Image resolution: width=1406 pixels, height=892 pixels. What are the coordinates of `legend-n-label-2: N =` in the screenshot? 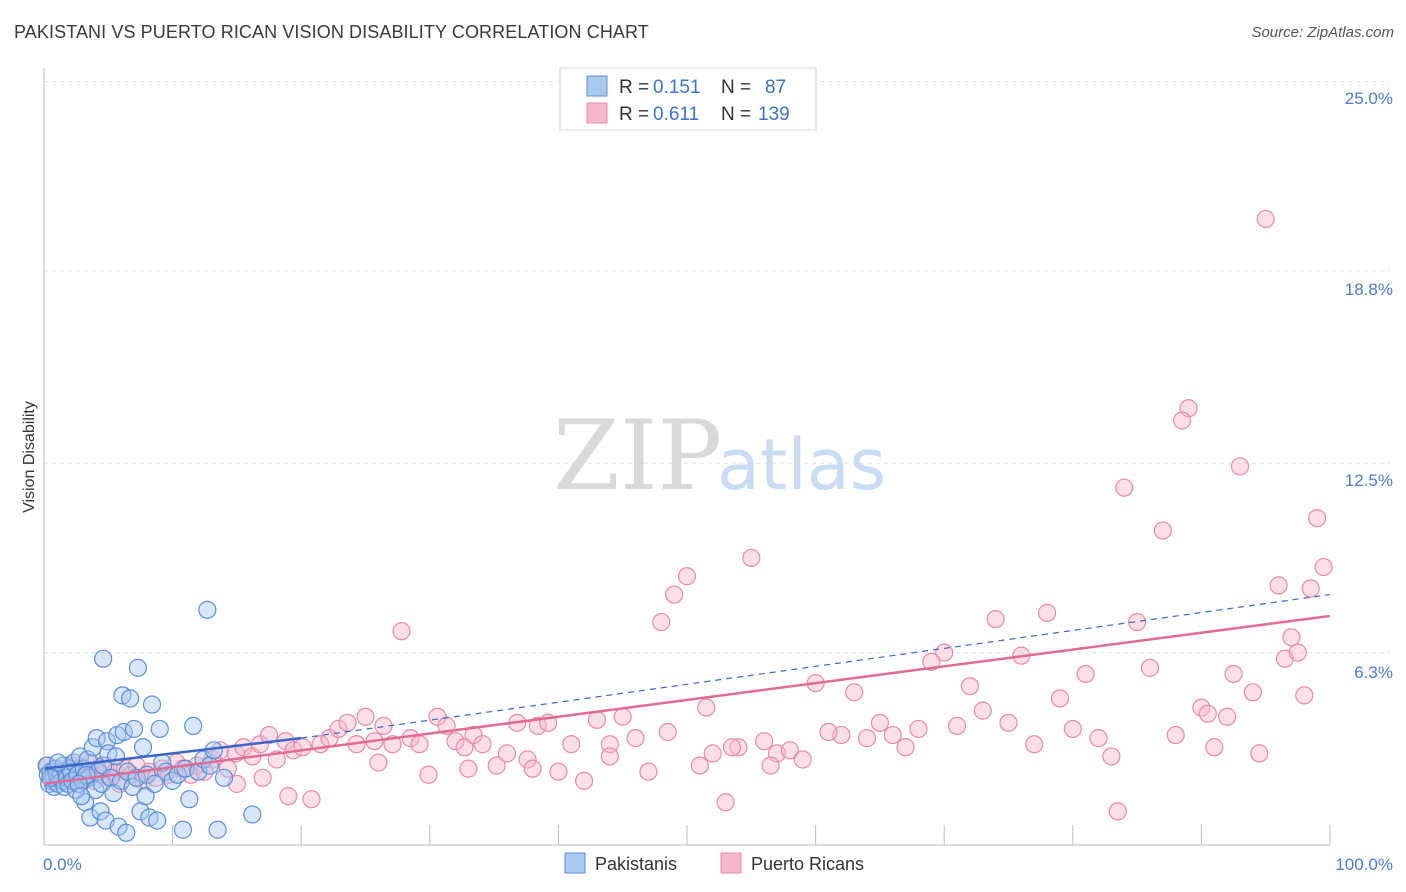 It's located at (736, 114).